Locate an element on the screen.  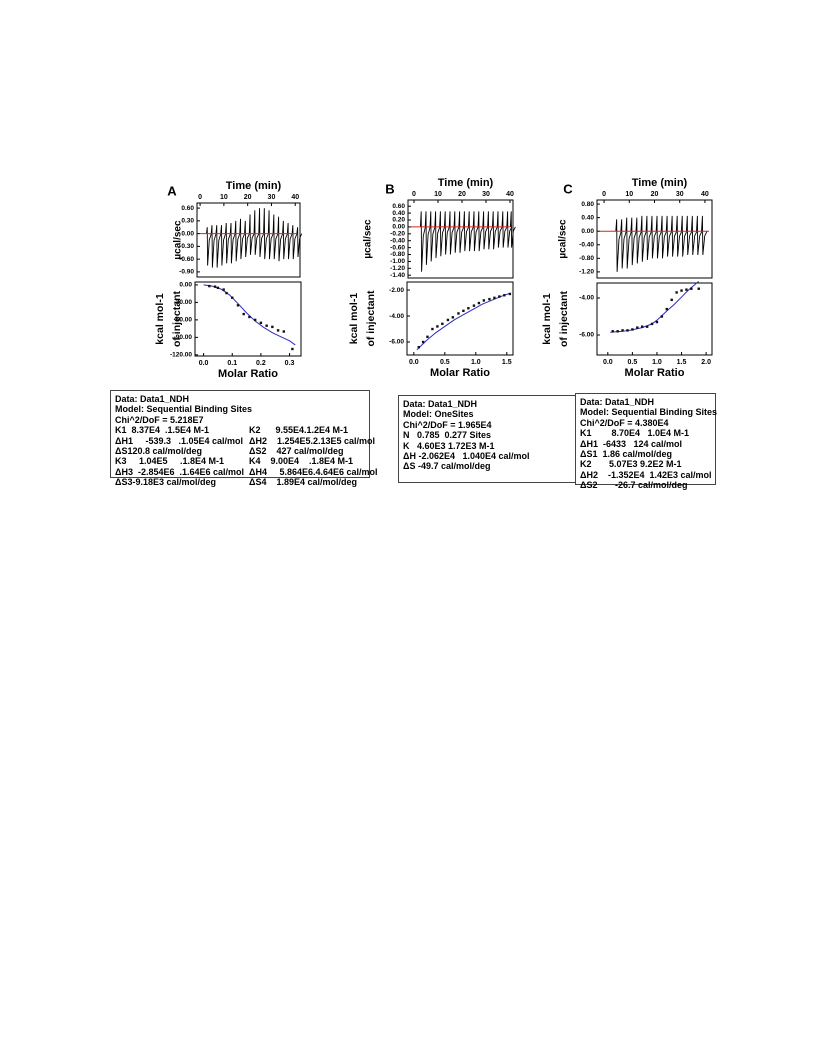
parameter-text: ΔS2 427 cal/mol/deg is located at coordinates (296, 450).